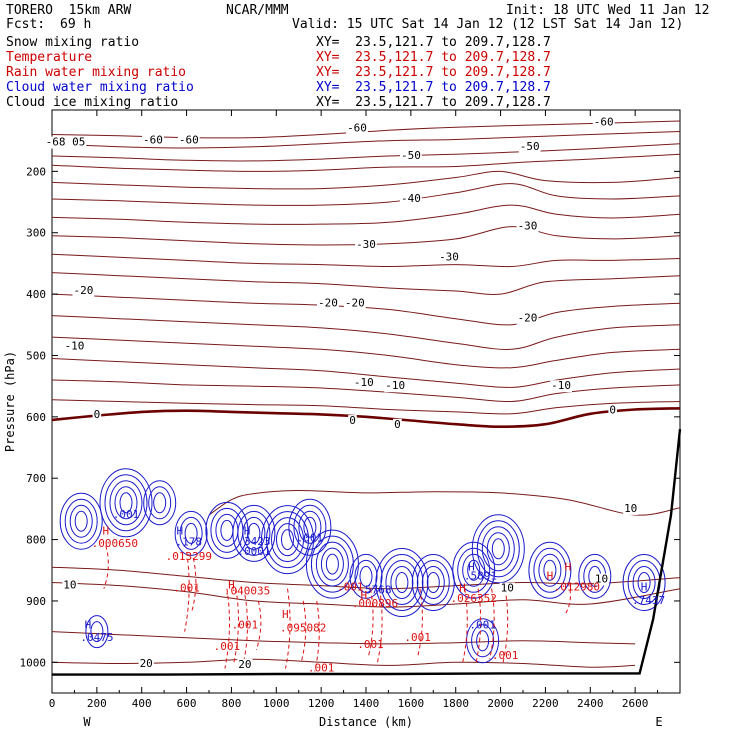 The width and height of the screenshot is (740, 740). Describe the element at coordinates (433, 72) in the screenshot. I see `field-xy-rain: XY= 23.5,121.7 to 209.7,128.7` at that location.